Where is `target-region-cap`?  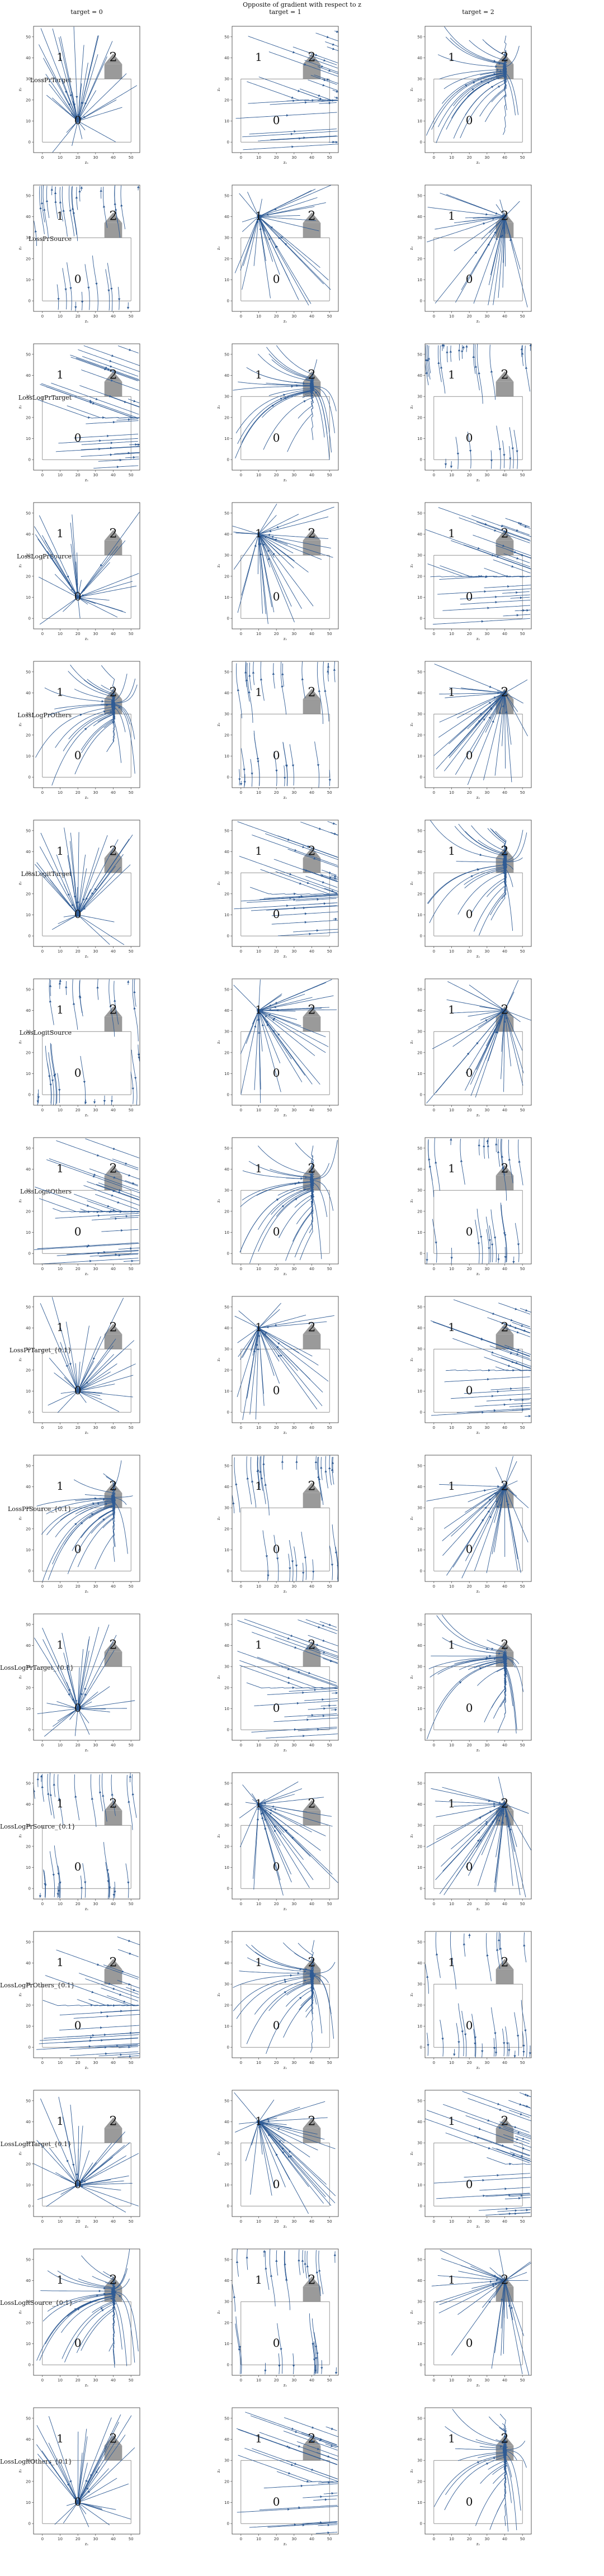
target-region-cap is located at coordinates (505, 377).